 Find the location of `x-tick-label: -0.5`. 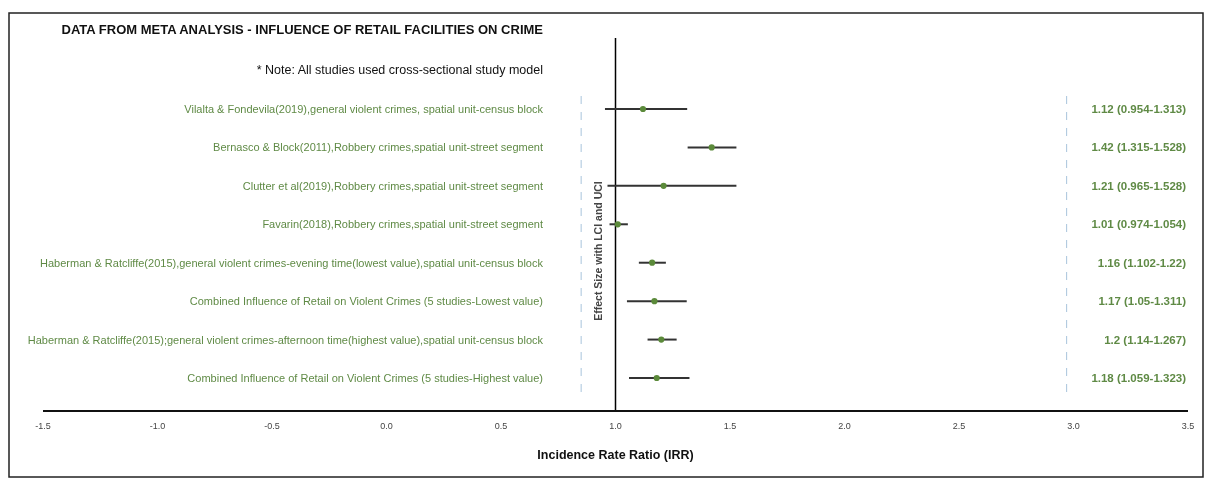

x-tick-label: -0.5 is located at coordinates (272, 426).